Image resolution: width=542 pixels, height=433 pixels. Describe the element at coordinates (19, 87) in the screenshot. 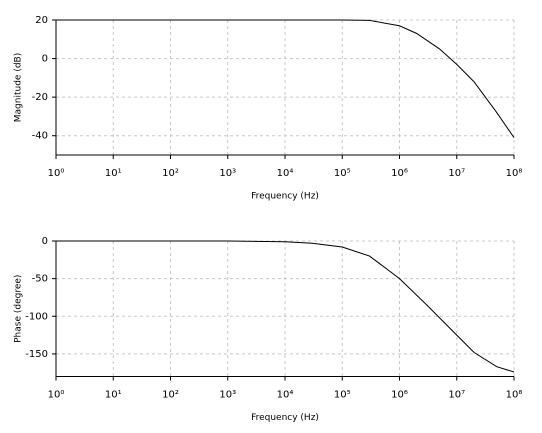

I see `y-axis-label: Magnitude (dB)` at that location.